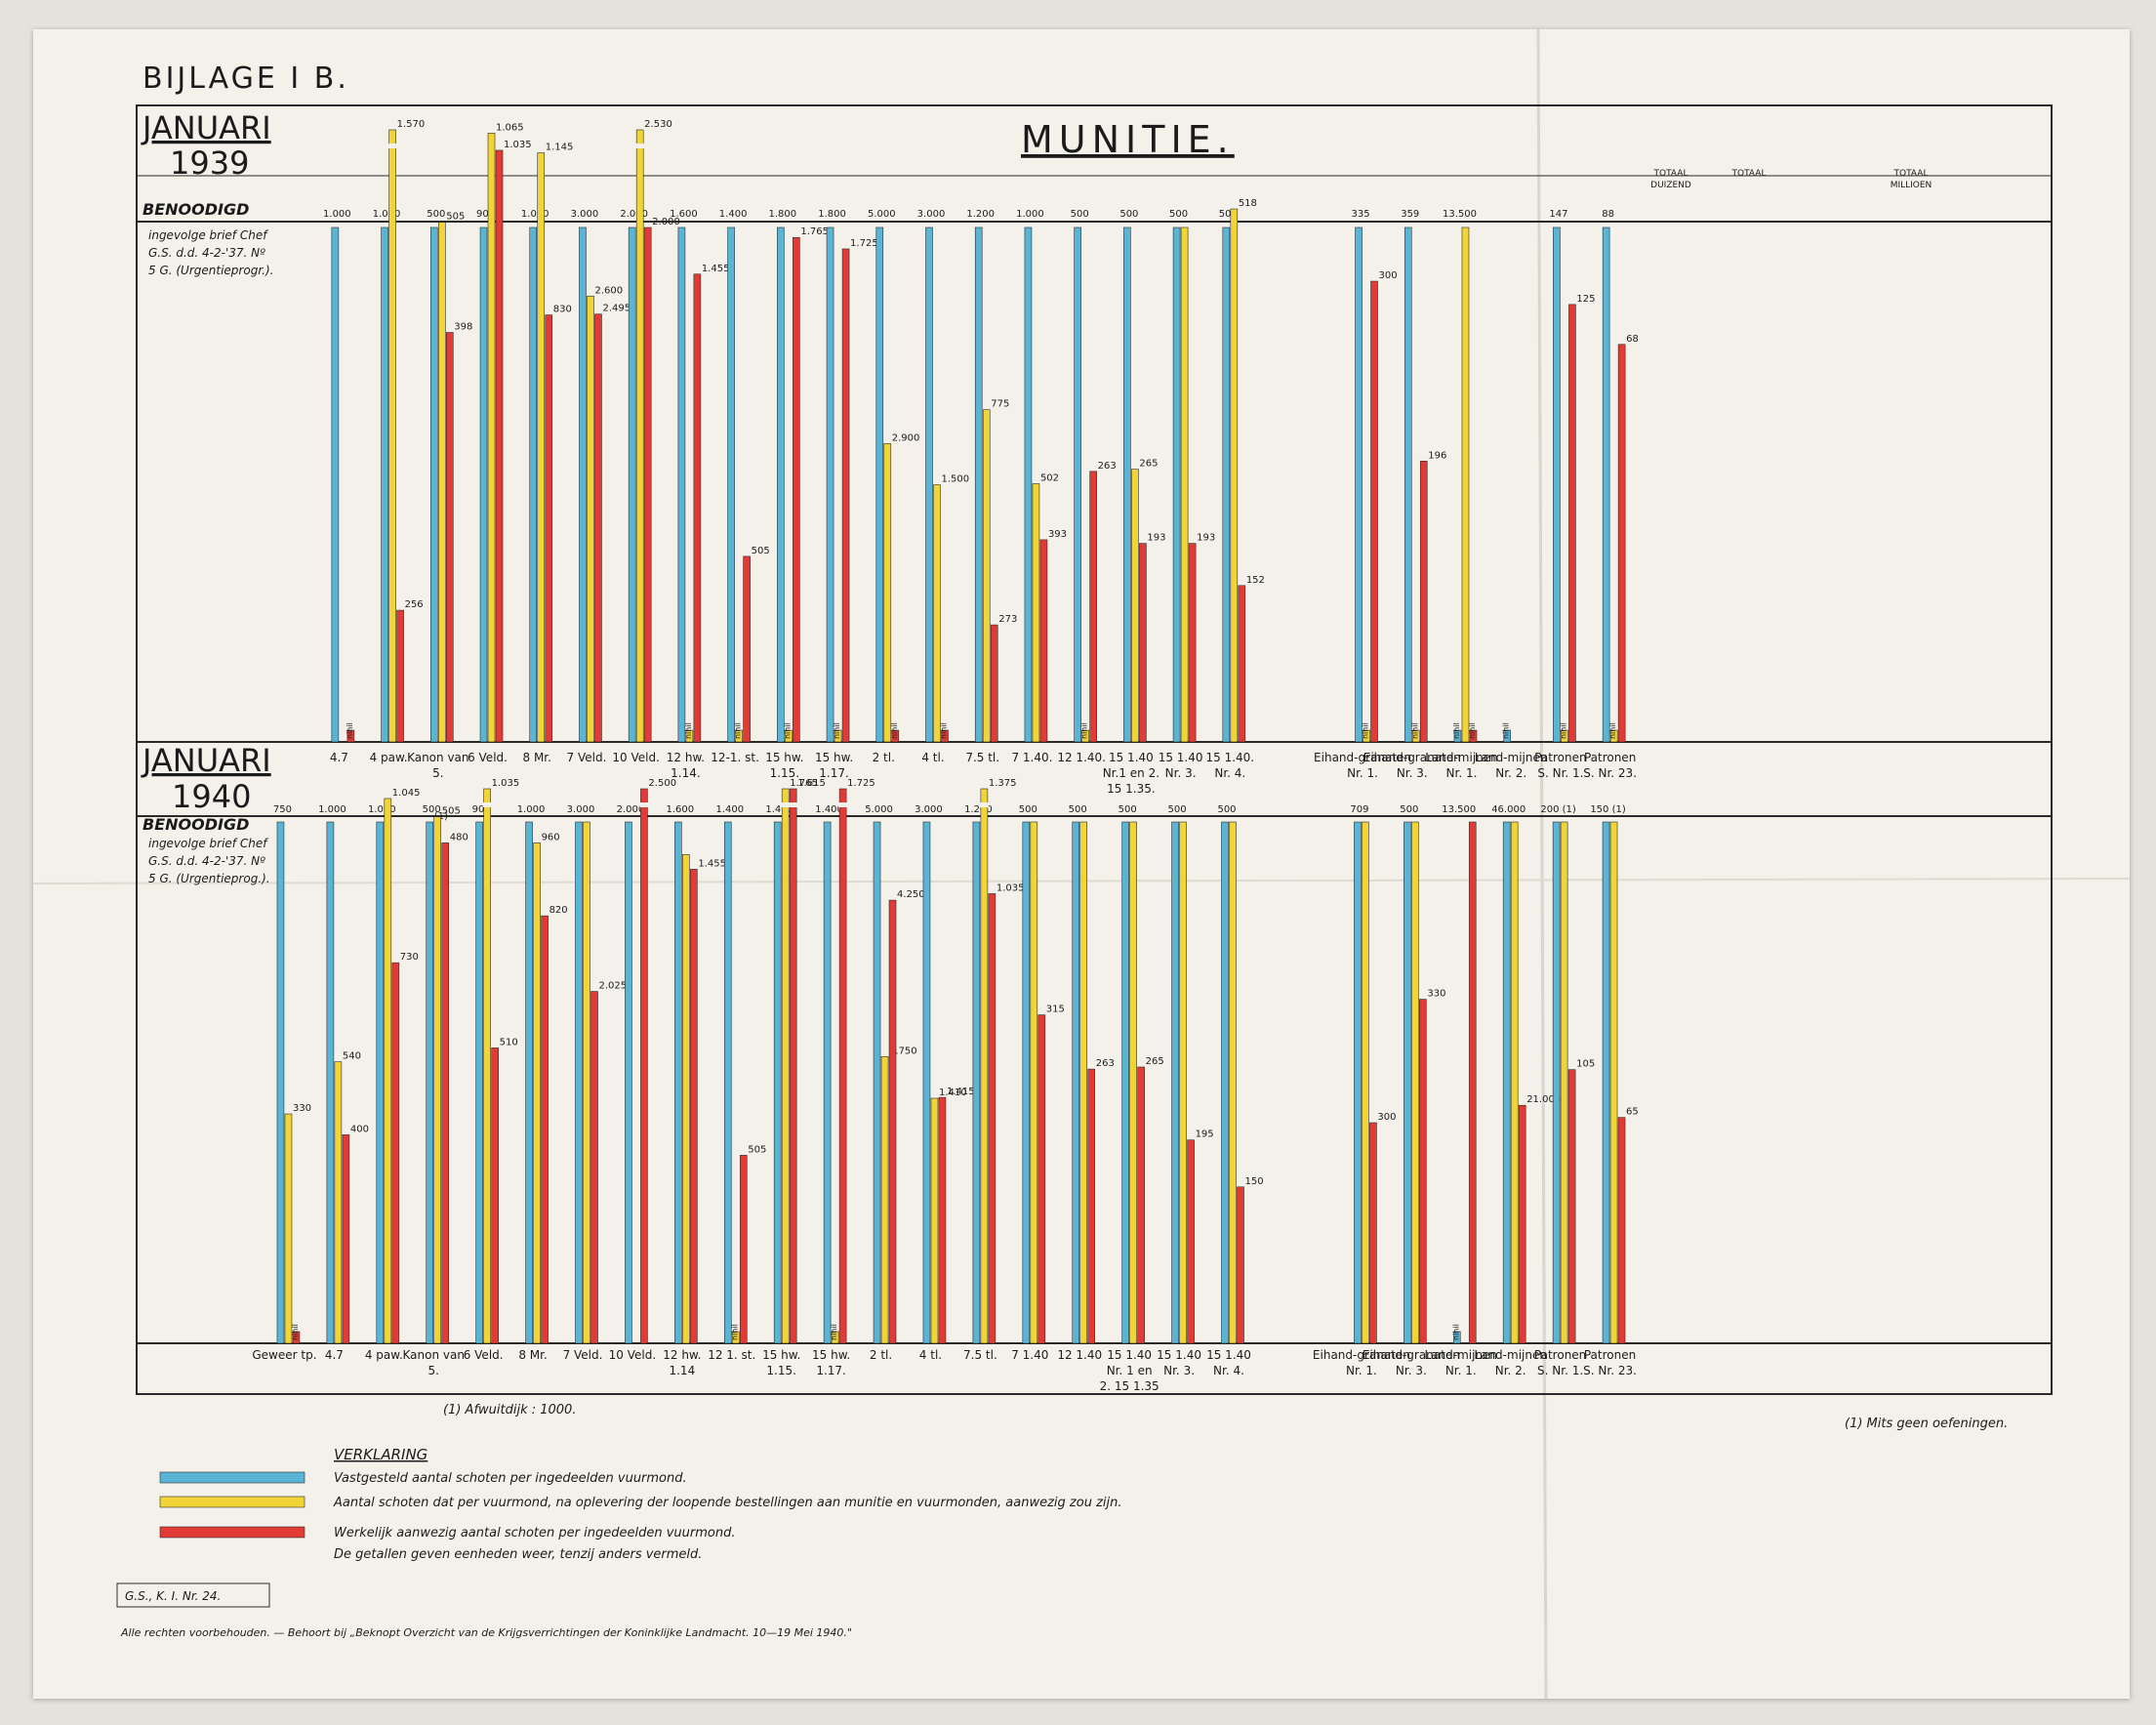  Describe the element at coordinates (779, 809) in the screenshot. I see `benoodigd-value: 1.400` at that location.